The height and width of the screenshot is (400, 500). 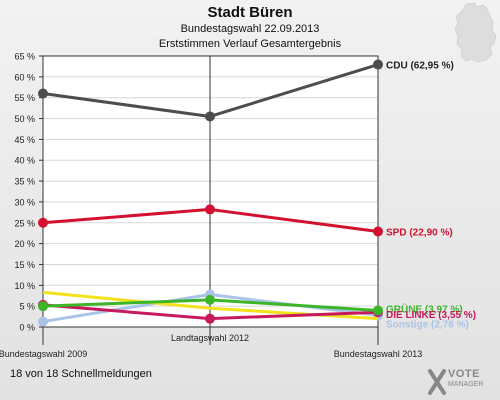 I want to click on y-tick-label: 55 %, so click(x=24, y=98).